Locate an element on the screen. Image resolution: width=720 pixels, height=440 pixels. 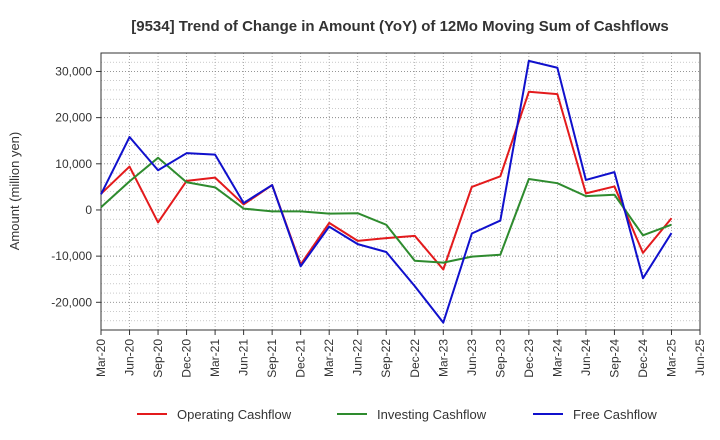
x-tick-label: Mar-21 is located at coordinates (215, 358).